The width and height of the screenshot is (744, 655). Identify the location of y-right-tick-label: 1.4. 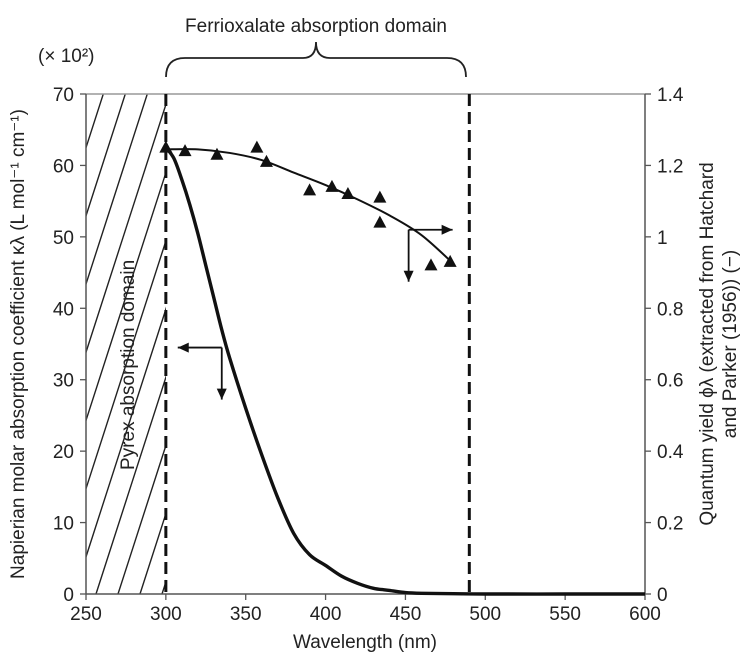
(670, 95).